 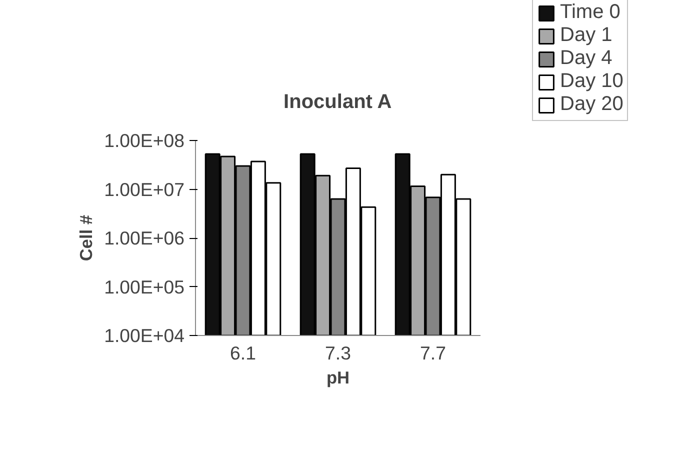 What do you see at coordinates (144, 238) in the screenshot?
I see `y-tick-label: 1.00E+06` at bounding box center [144, 238].